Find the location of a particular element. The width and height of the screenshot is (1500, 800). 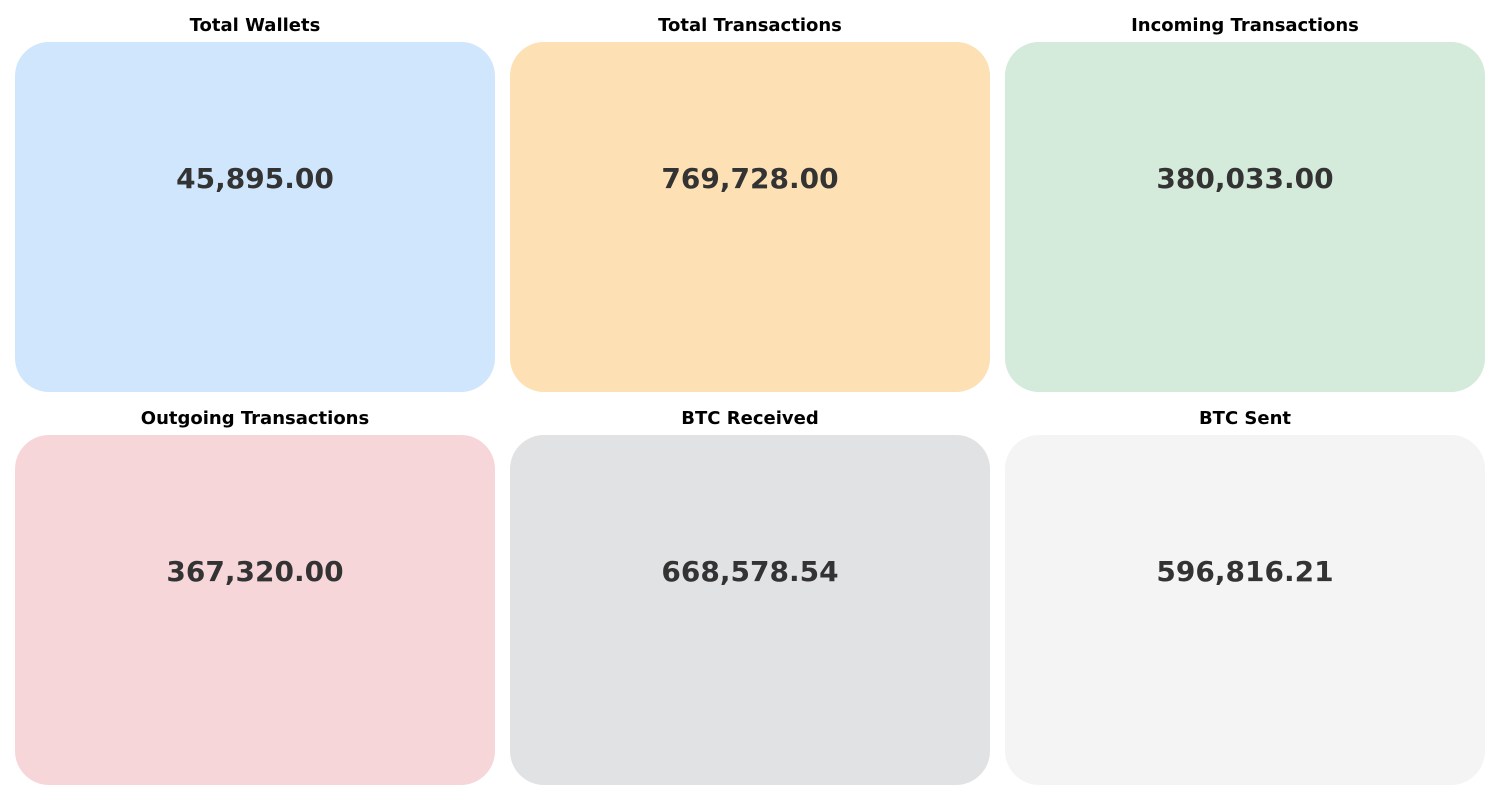

kpi-title: Incoming Transactions is located at coordinates (1245, 25).